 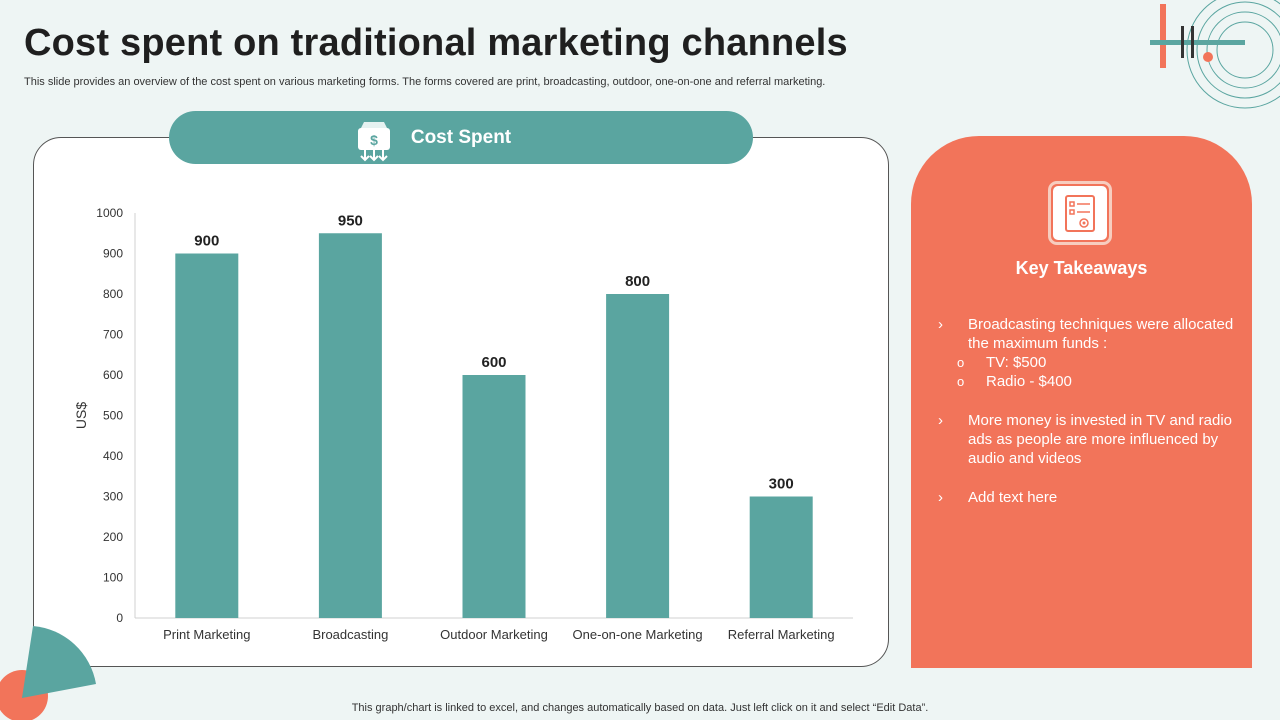 I want to click on data-label: 300, so click(x=781, y=484).